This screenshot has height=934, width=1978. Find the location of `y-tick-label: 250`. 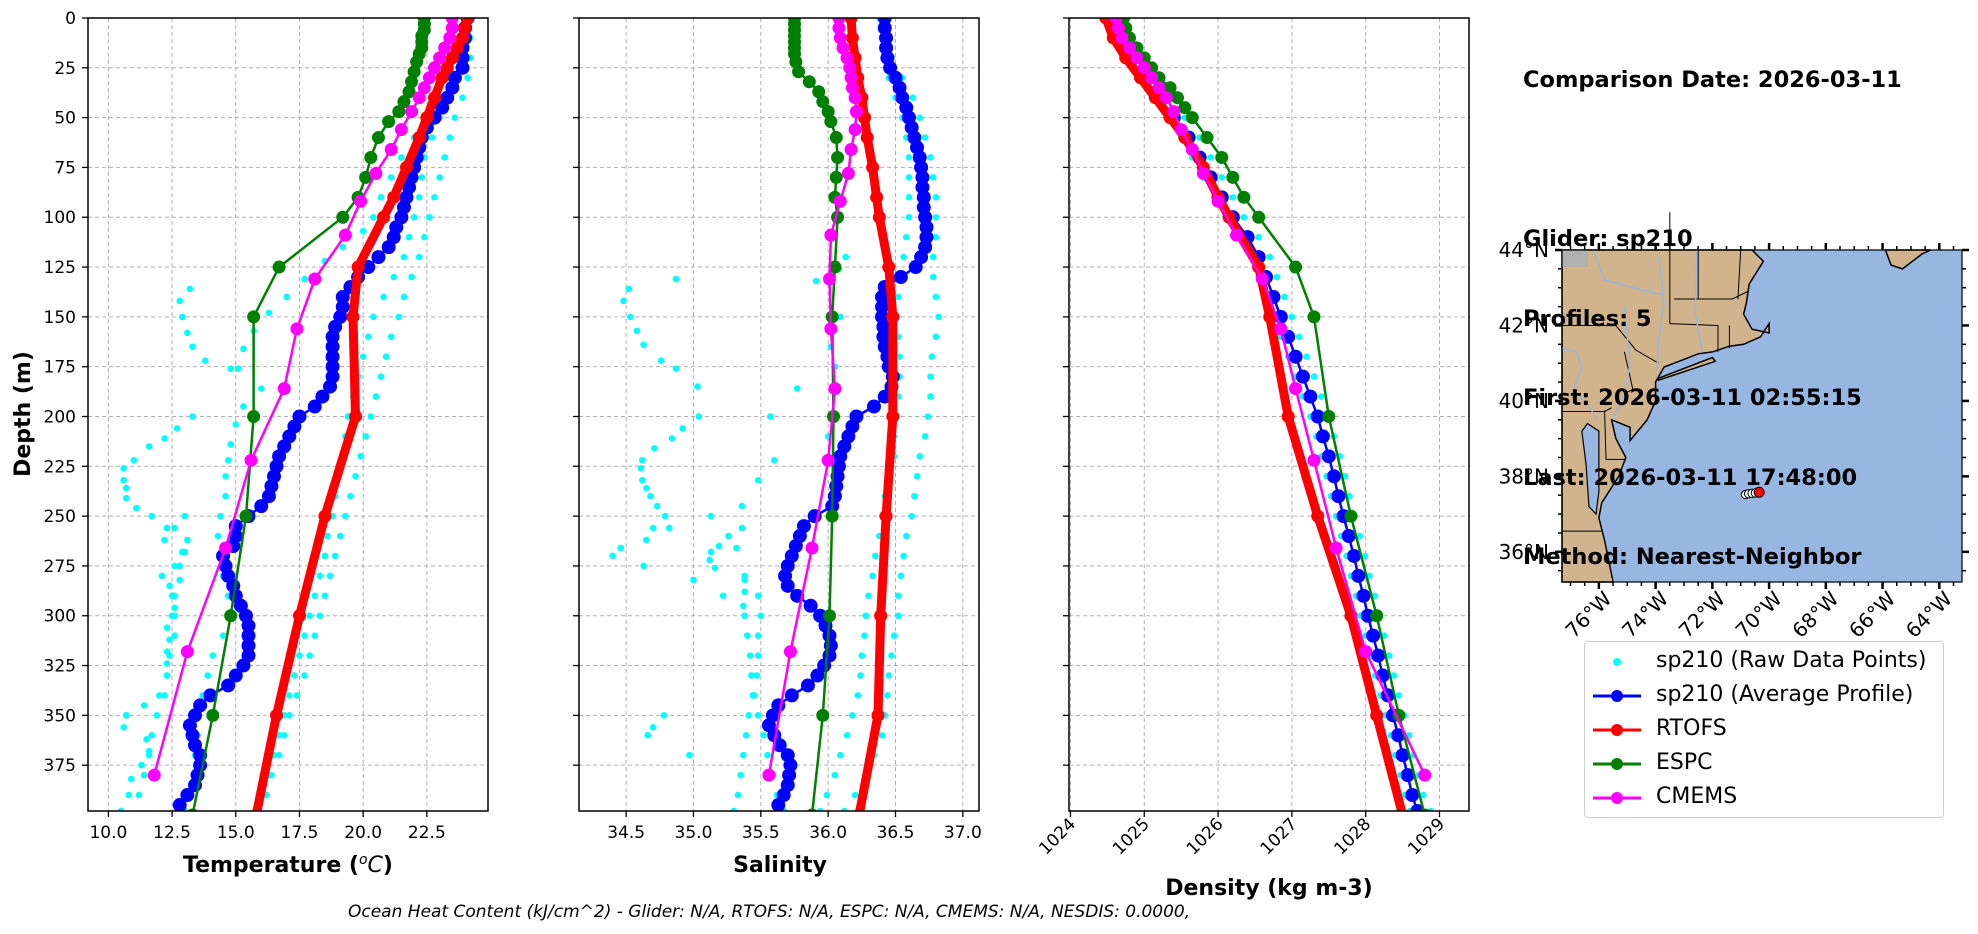

y-tick-label: 250 is located at coordinates (60, 517).